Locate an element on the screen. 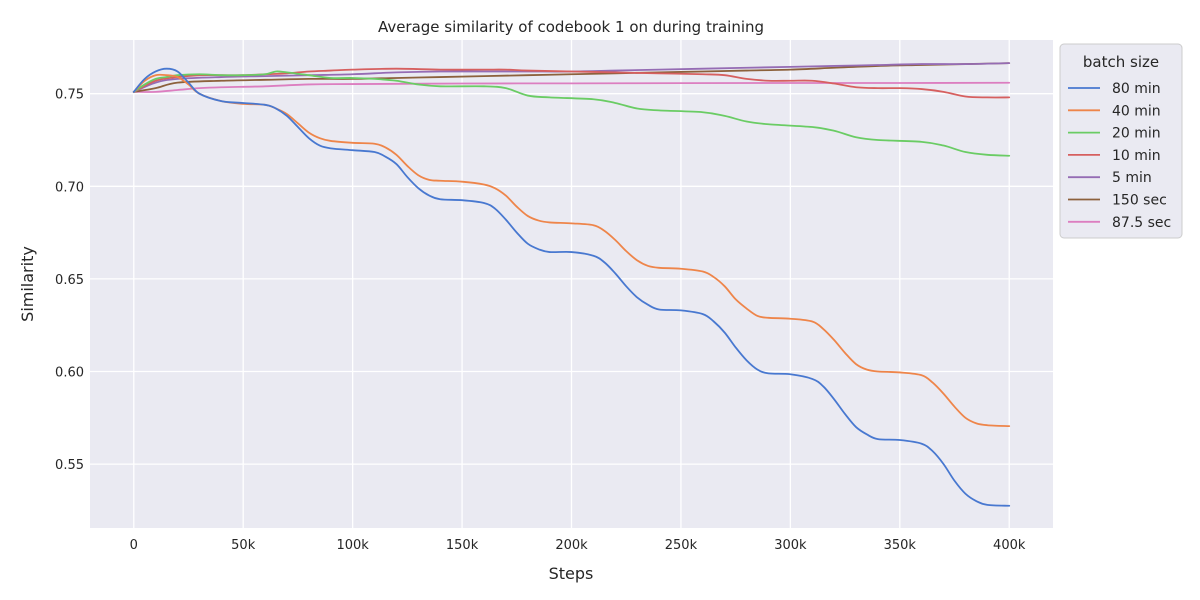 This screenshot has width=1200, height=600. series-line-20-min is located at coordinates (571, 113).